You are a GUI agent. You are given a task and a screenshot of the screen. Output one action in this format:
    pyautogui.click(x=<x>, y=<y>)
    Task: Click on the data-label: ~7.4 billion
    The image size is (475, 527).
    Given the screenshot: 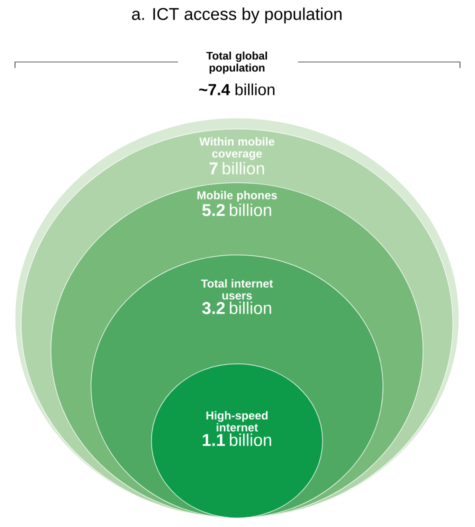 What is the action you would take?
    pyautogui.click(x=236, y=90)
    